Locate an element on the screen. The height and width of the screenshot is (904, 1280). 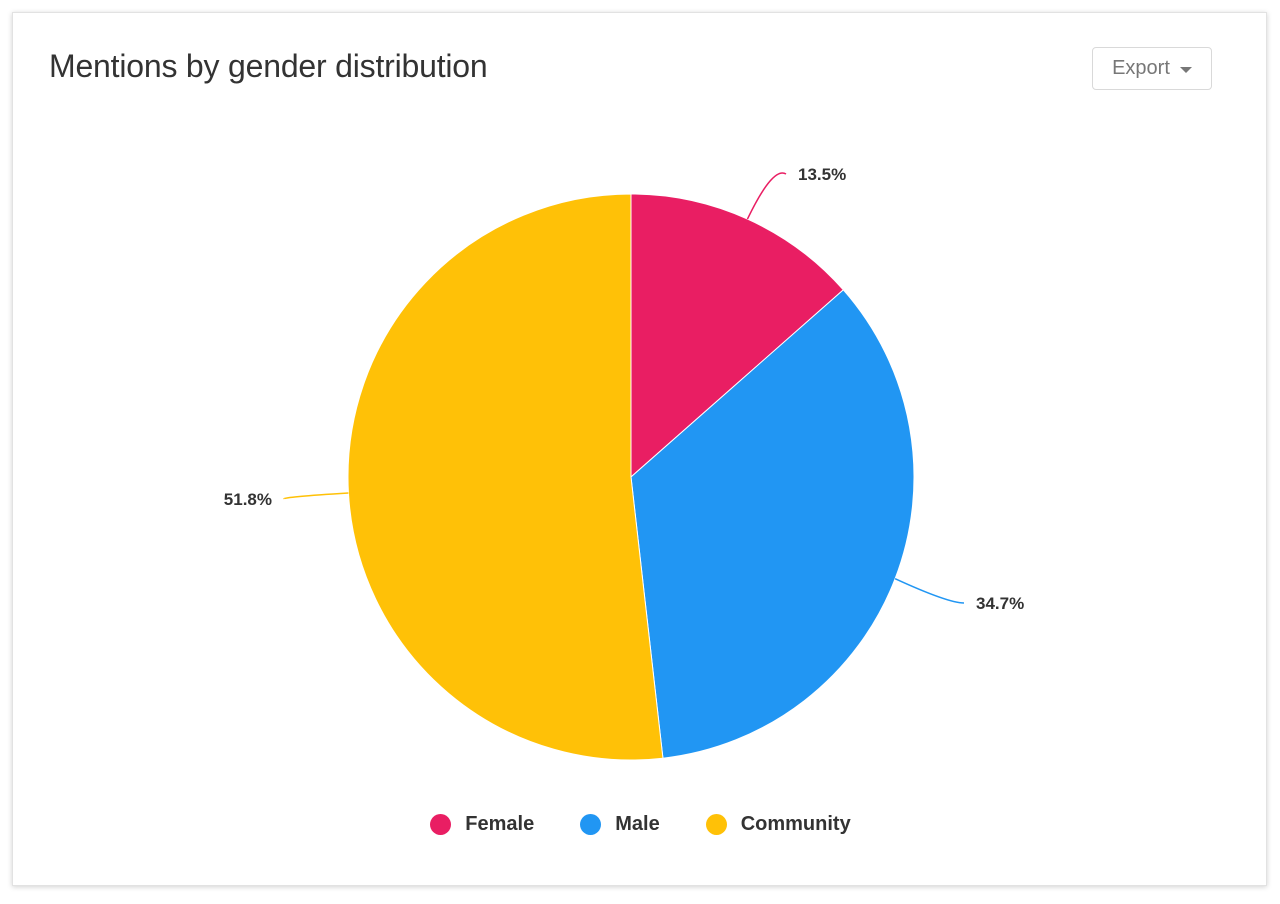
legend-label: Male is located at coordinates (637, 824).